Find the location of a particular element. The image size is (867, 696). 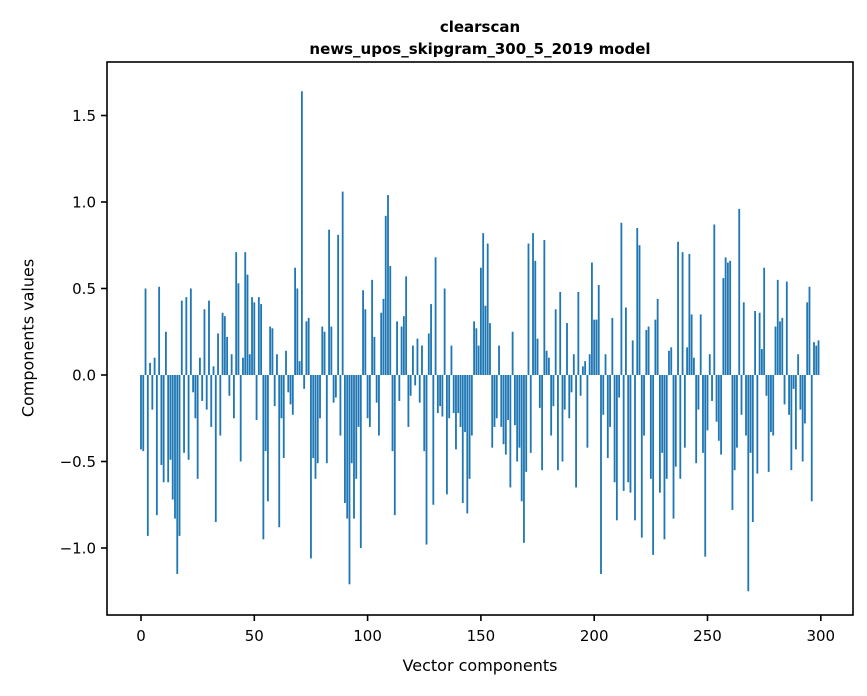

x-tick-label: 250 is located at coordinates (707, 636).